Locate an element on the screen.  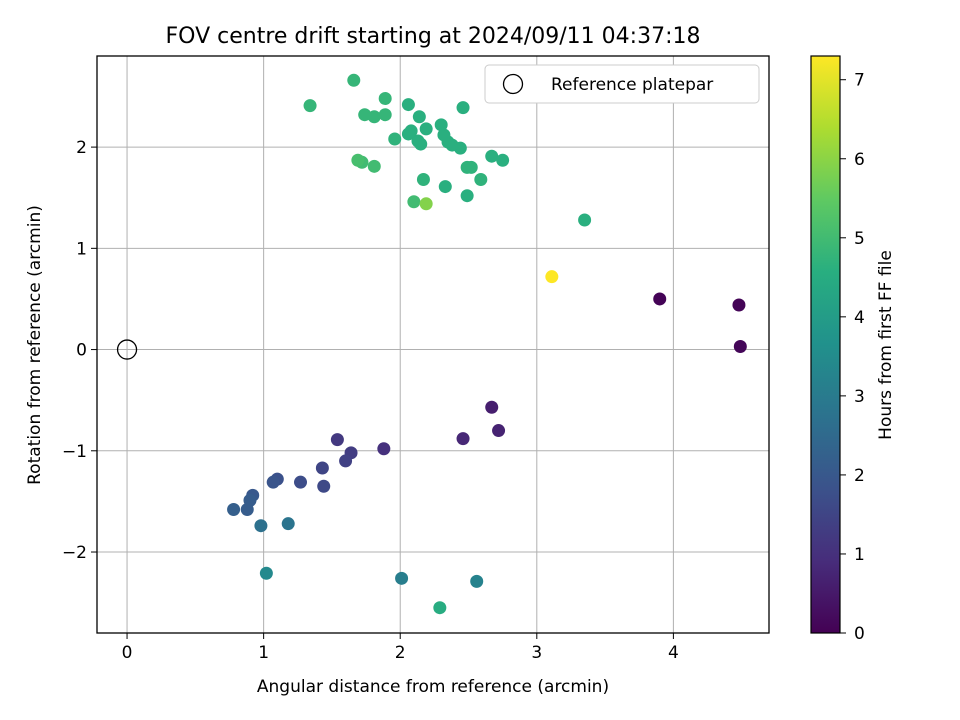
x-tick-label: 1 is located at coordinates (263, 653).